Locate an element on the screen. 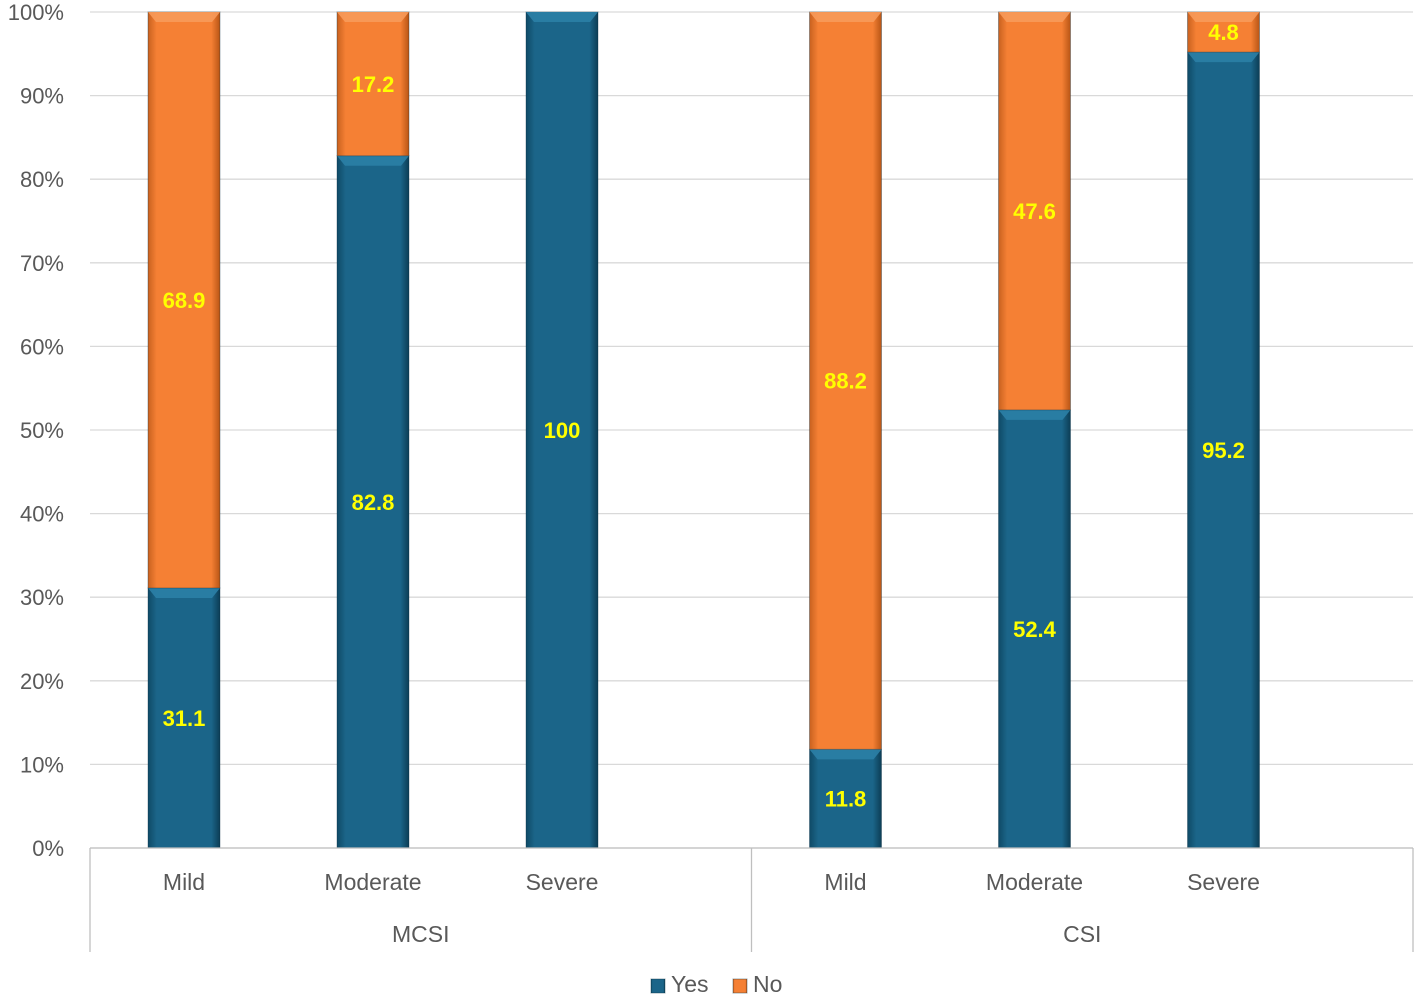 This screenshot has width=1417, height=1002. data-label: 47.6 is located at coordinates (1034, 211).